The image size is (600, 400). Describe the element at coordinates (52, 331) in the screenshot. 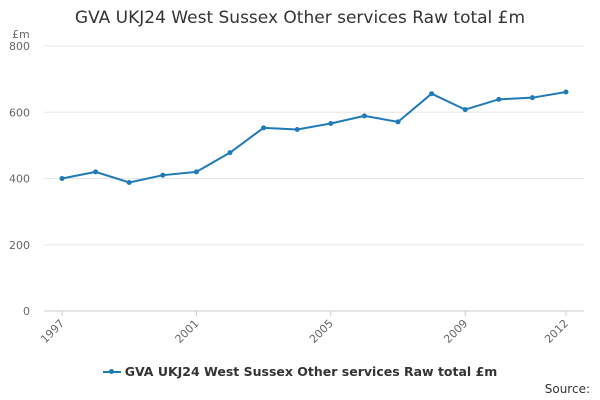

I see `x-tick-label-1997: 1997` at that location.